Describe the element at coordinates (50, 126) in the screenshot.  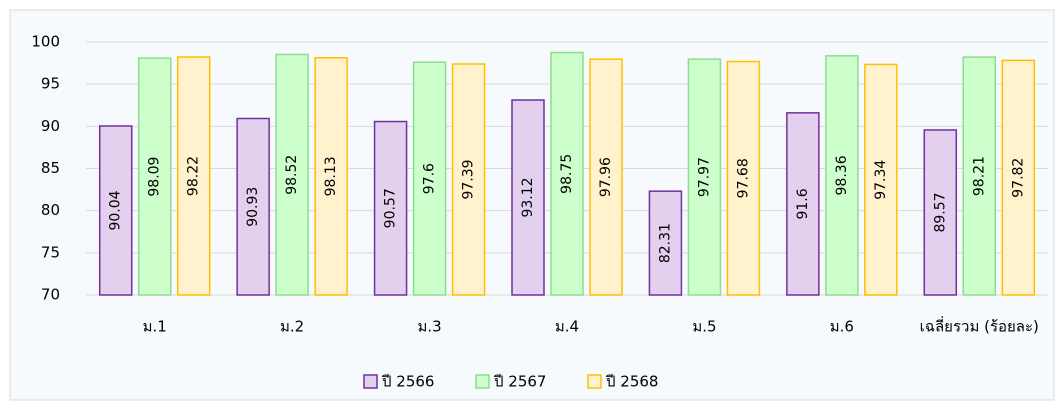
I see `y-tick-label: 90` at that location.